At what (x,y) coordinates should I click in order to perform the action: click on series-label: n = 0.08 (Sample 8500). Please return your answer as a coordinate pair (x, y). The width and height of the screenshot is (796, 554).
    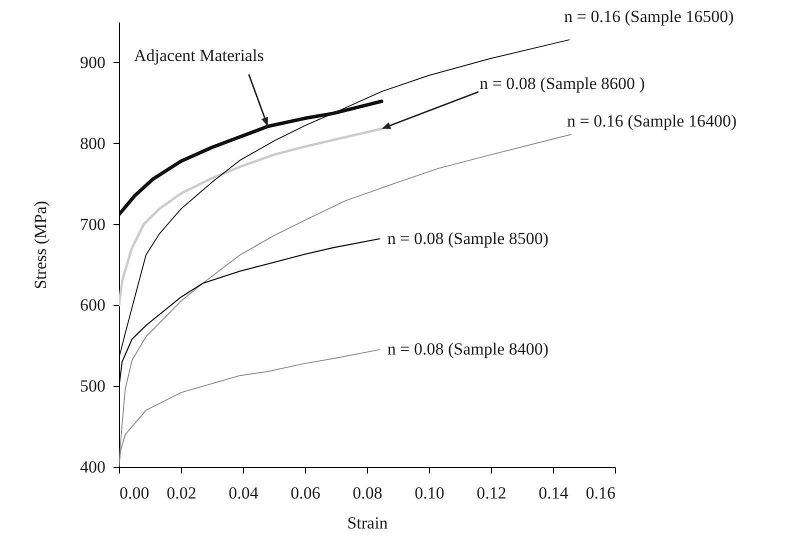
    Looking at the image, I should click on (468, 238).